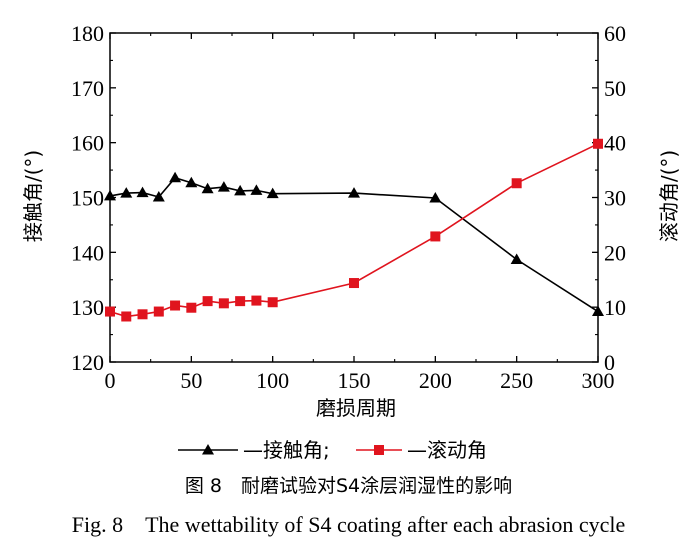  Describe the element at coordinates (87, 307) in the screenshot. I see `y-left-tick-label: 130` at that location.